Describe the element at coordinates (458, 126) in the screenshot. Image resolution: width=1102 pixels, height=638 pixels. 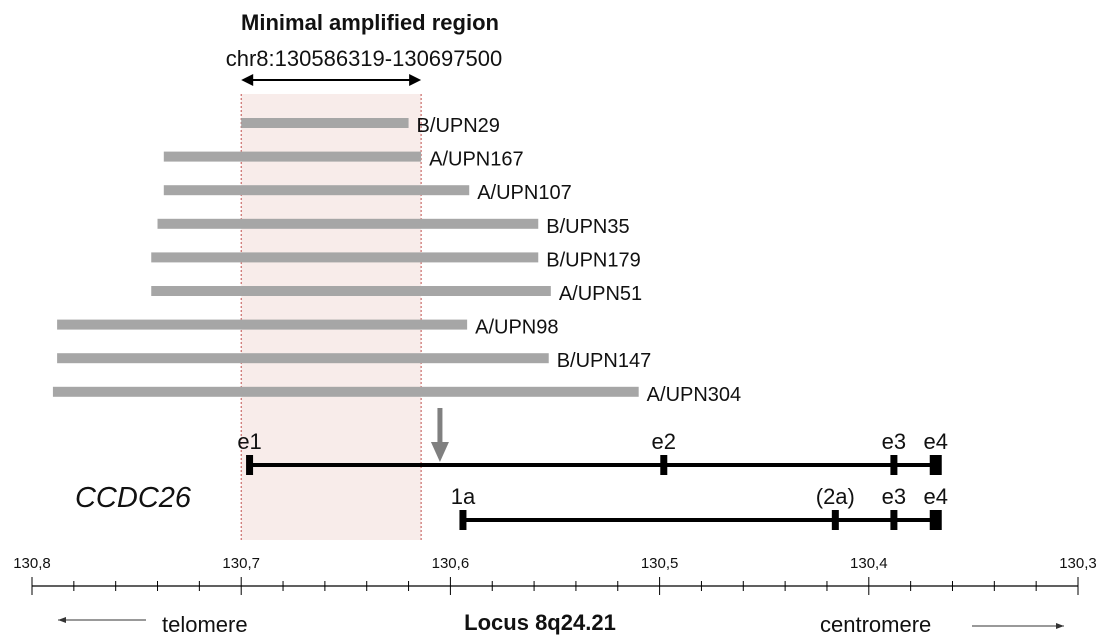
I see `segment-label: B/UPN29` at that location.